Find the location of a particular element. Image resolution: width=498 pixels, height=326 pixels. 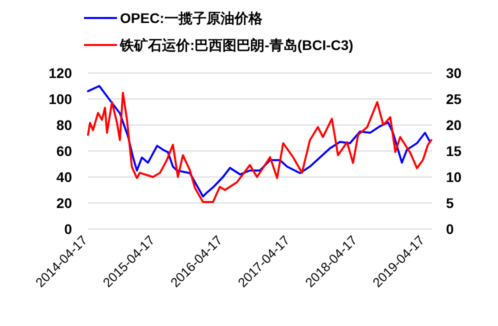

y2-tick-label: 5 is located at coordinates (450, 203).